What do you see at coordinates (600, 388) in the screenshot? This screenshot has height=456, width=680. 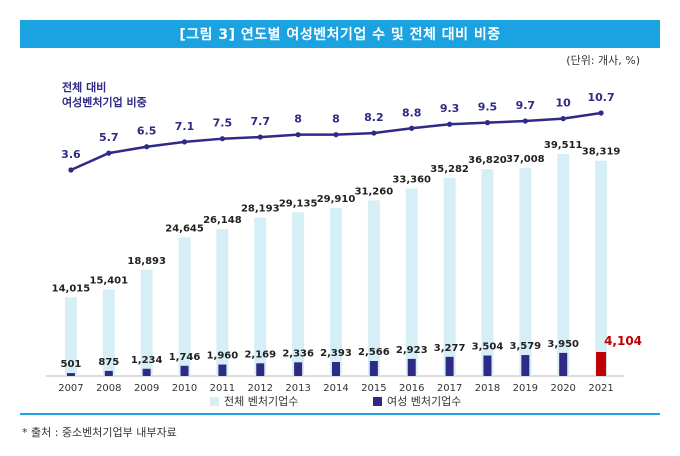 I see `x-tick-label: 2021` at bounding box center [600, 388].